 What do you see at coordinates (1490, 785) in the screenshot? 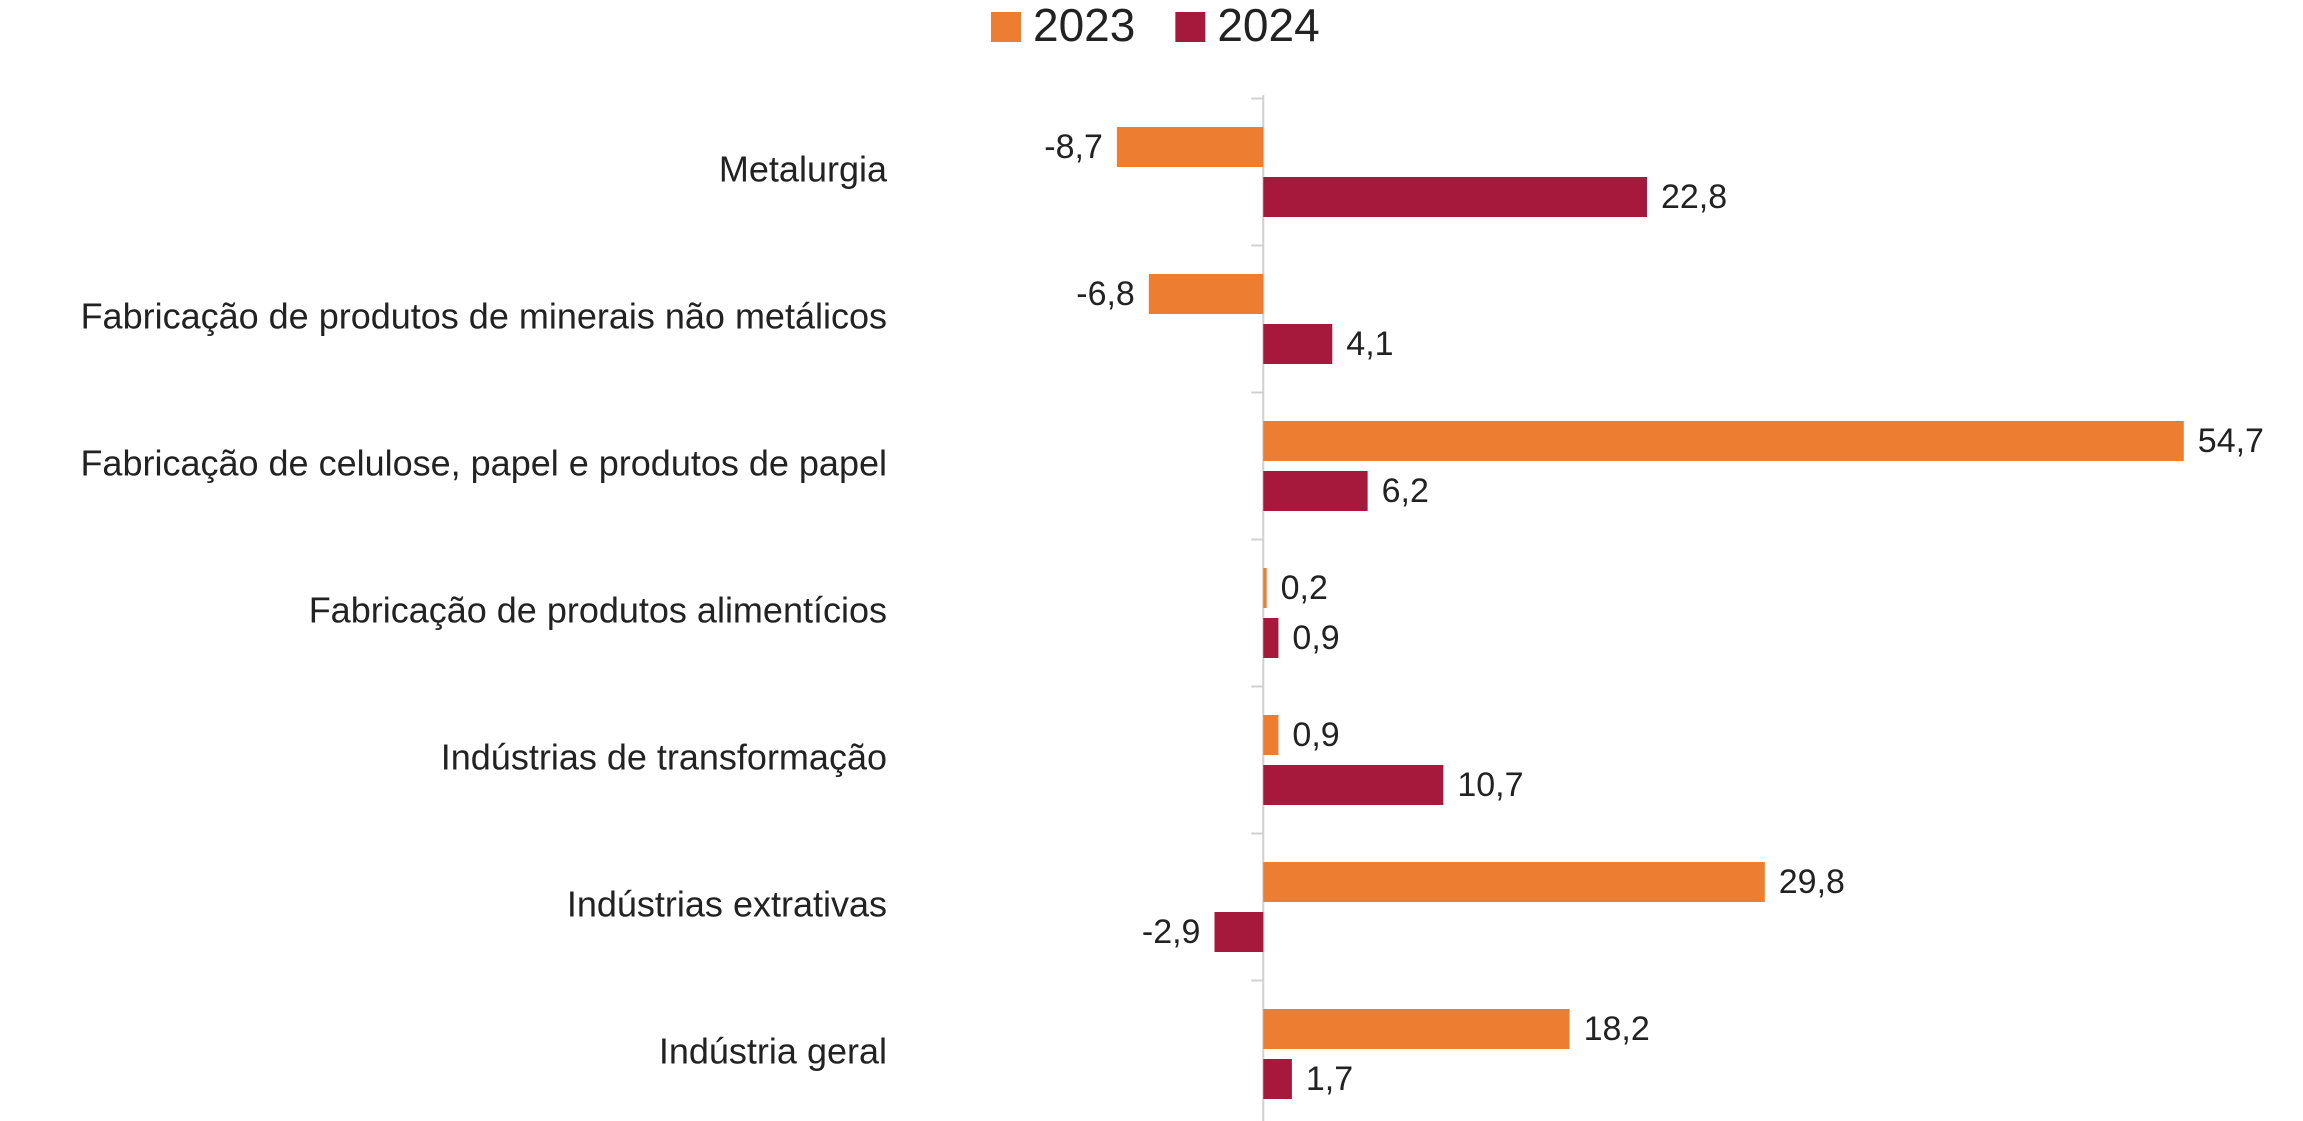
I see `value-label: 10,7` at bounding box center [1490, 785].